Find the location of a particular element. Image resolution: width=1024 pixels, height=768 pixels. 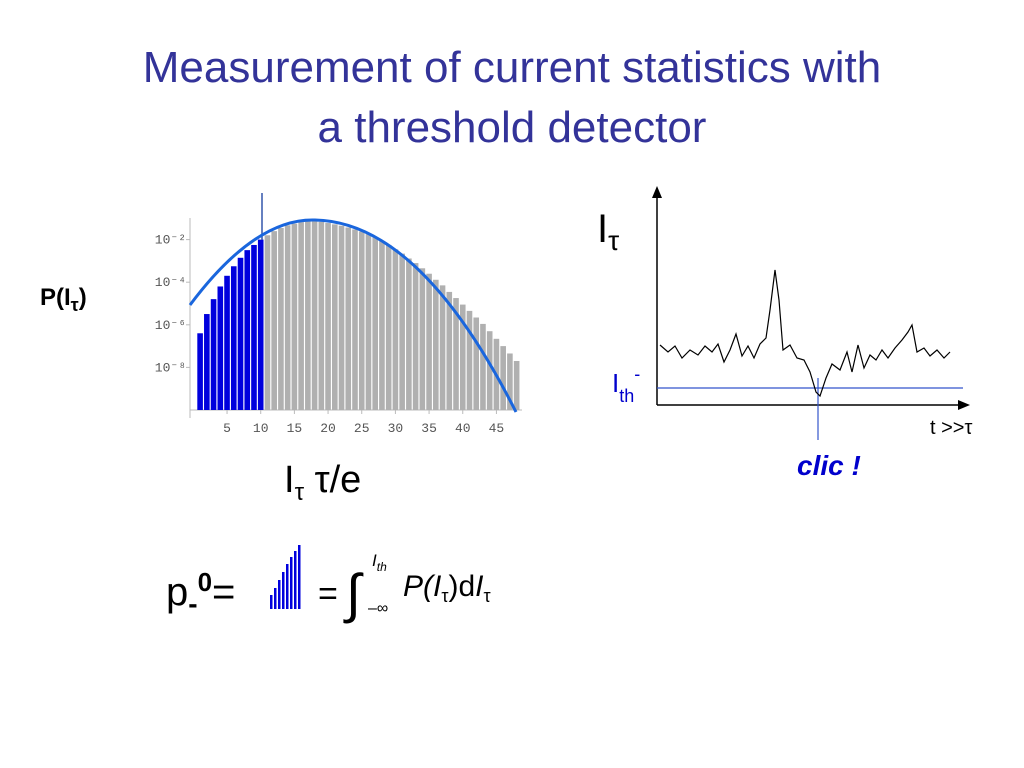

trace-y-label-sub: τ is located at coordinates (613, 240).